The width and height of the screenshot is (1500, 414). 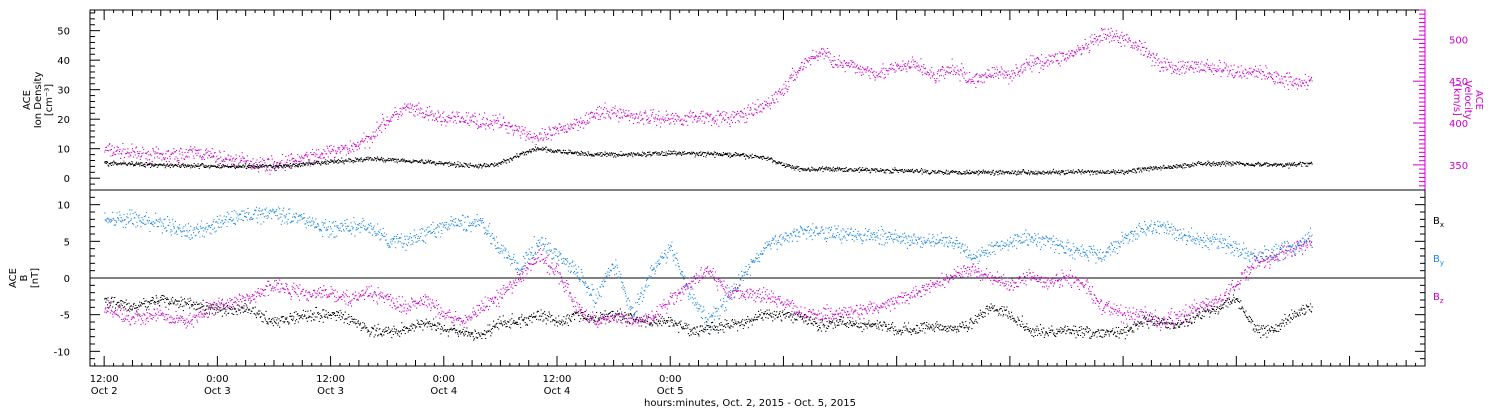 I want to click on bottom-left-axis-label-line: [nT], so click(x=35, y=278).